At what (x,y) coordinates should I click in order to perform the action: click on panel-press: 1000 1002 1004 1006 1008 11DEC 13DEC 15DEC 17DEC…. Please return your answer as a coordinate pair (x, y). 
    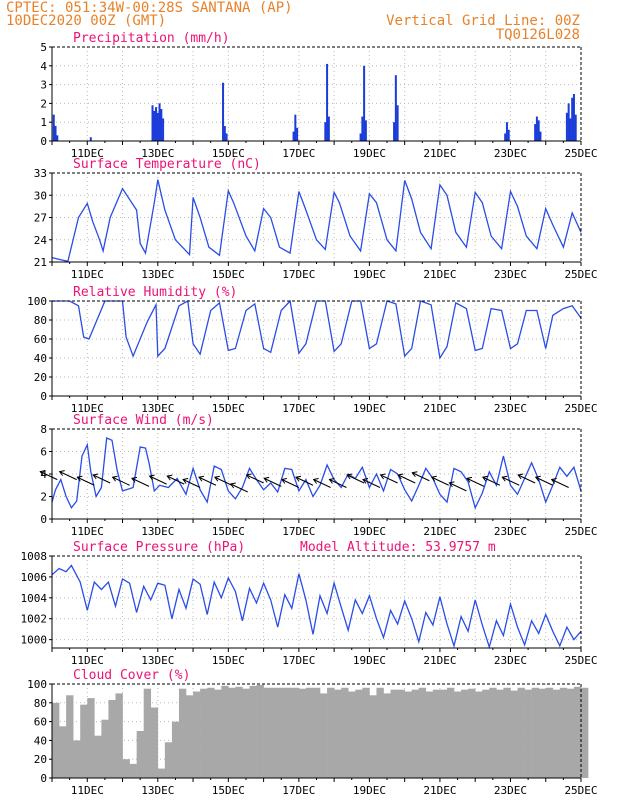
    Looking at the image, I should click on (309, 603).